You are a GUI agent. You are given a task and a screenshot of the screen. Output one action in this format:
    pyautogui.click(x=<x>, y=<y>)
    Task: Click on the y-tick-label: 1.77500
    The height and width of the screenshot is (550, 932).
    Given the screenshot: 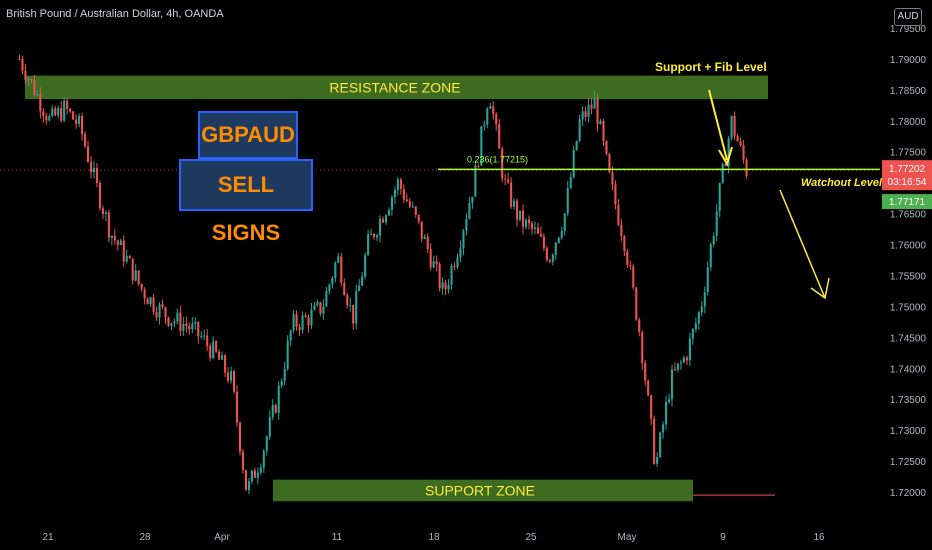 What is the action you would take?
    pyautogui.click(x=908, y=153)
    